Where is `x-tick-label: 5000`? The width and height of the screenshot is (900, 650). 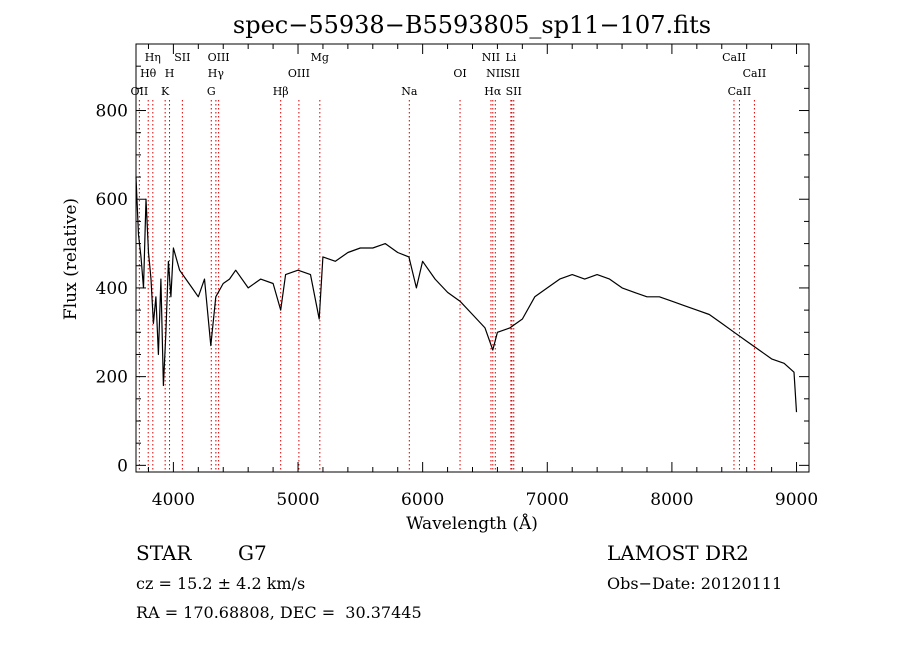 x-tick-label: 5000 is located at coordinates (297, 500).